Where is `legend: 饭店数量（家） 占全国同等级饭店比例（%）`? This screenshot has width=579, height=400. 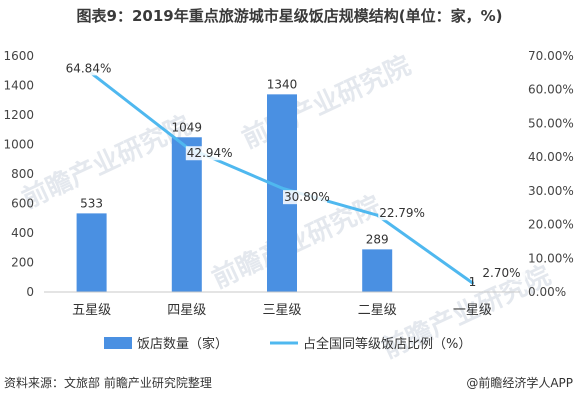
legend: 饭店数量（家） 占全国同等级饭店比例（%） is located at coordinates (287, 344).